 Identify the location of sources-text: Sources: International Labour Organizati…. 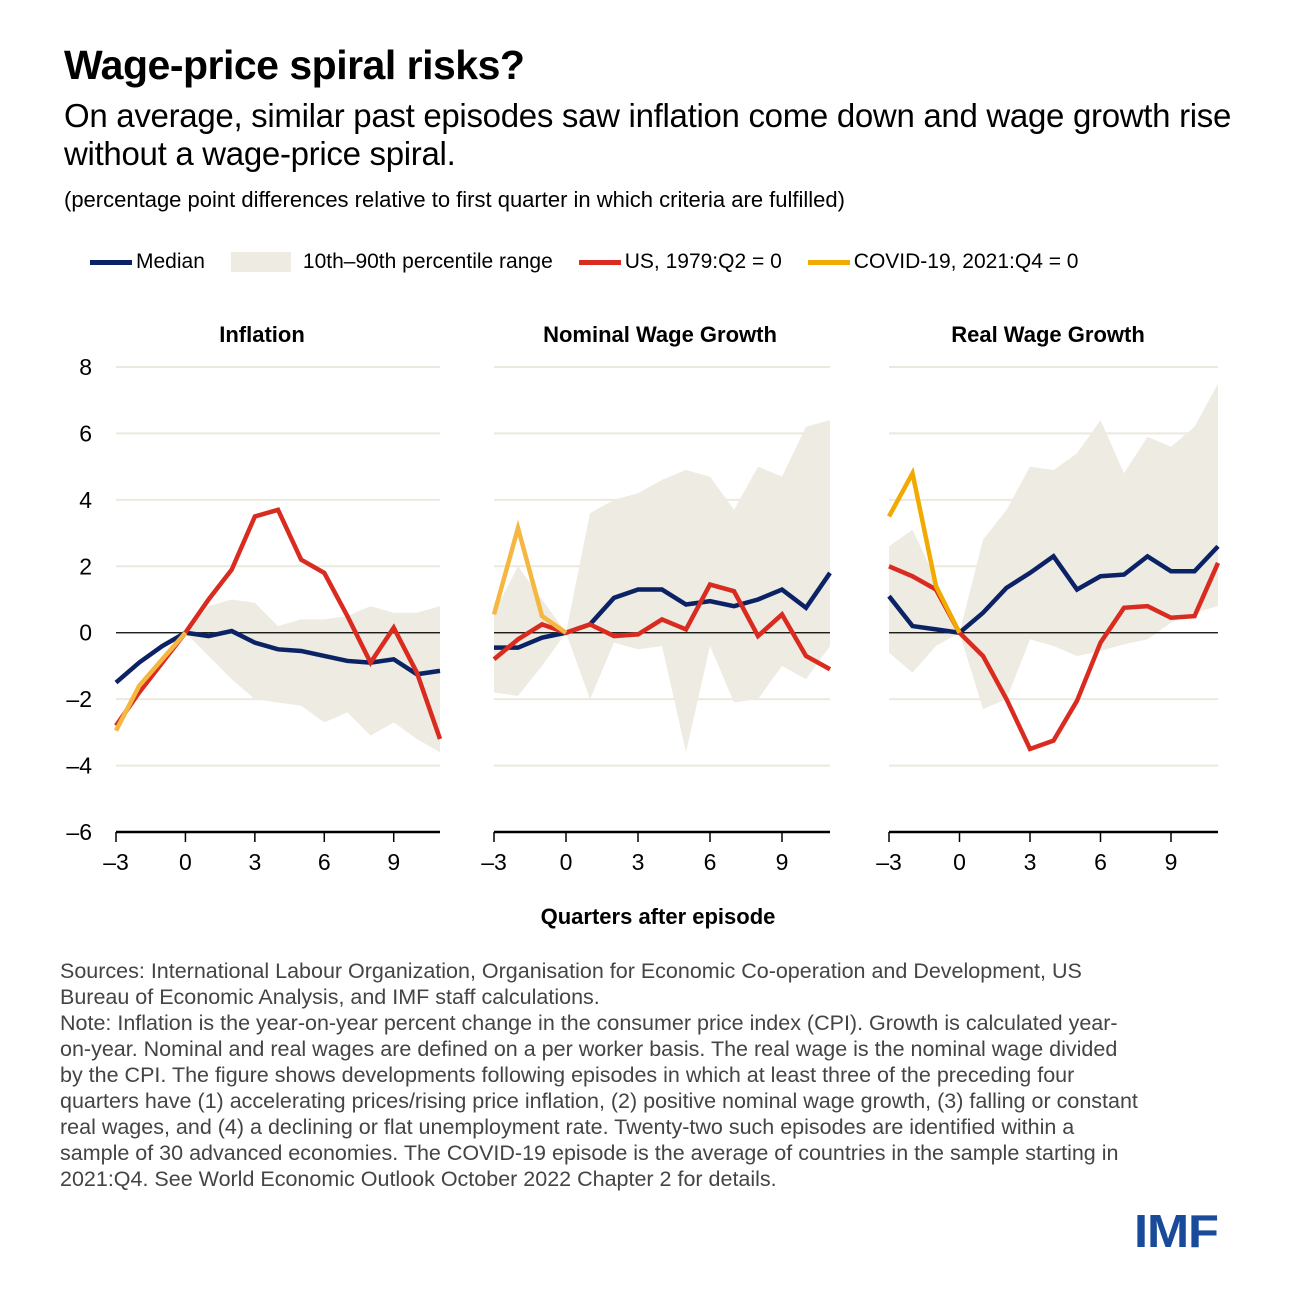
(571, 984).